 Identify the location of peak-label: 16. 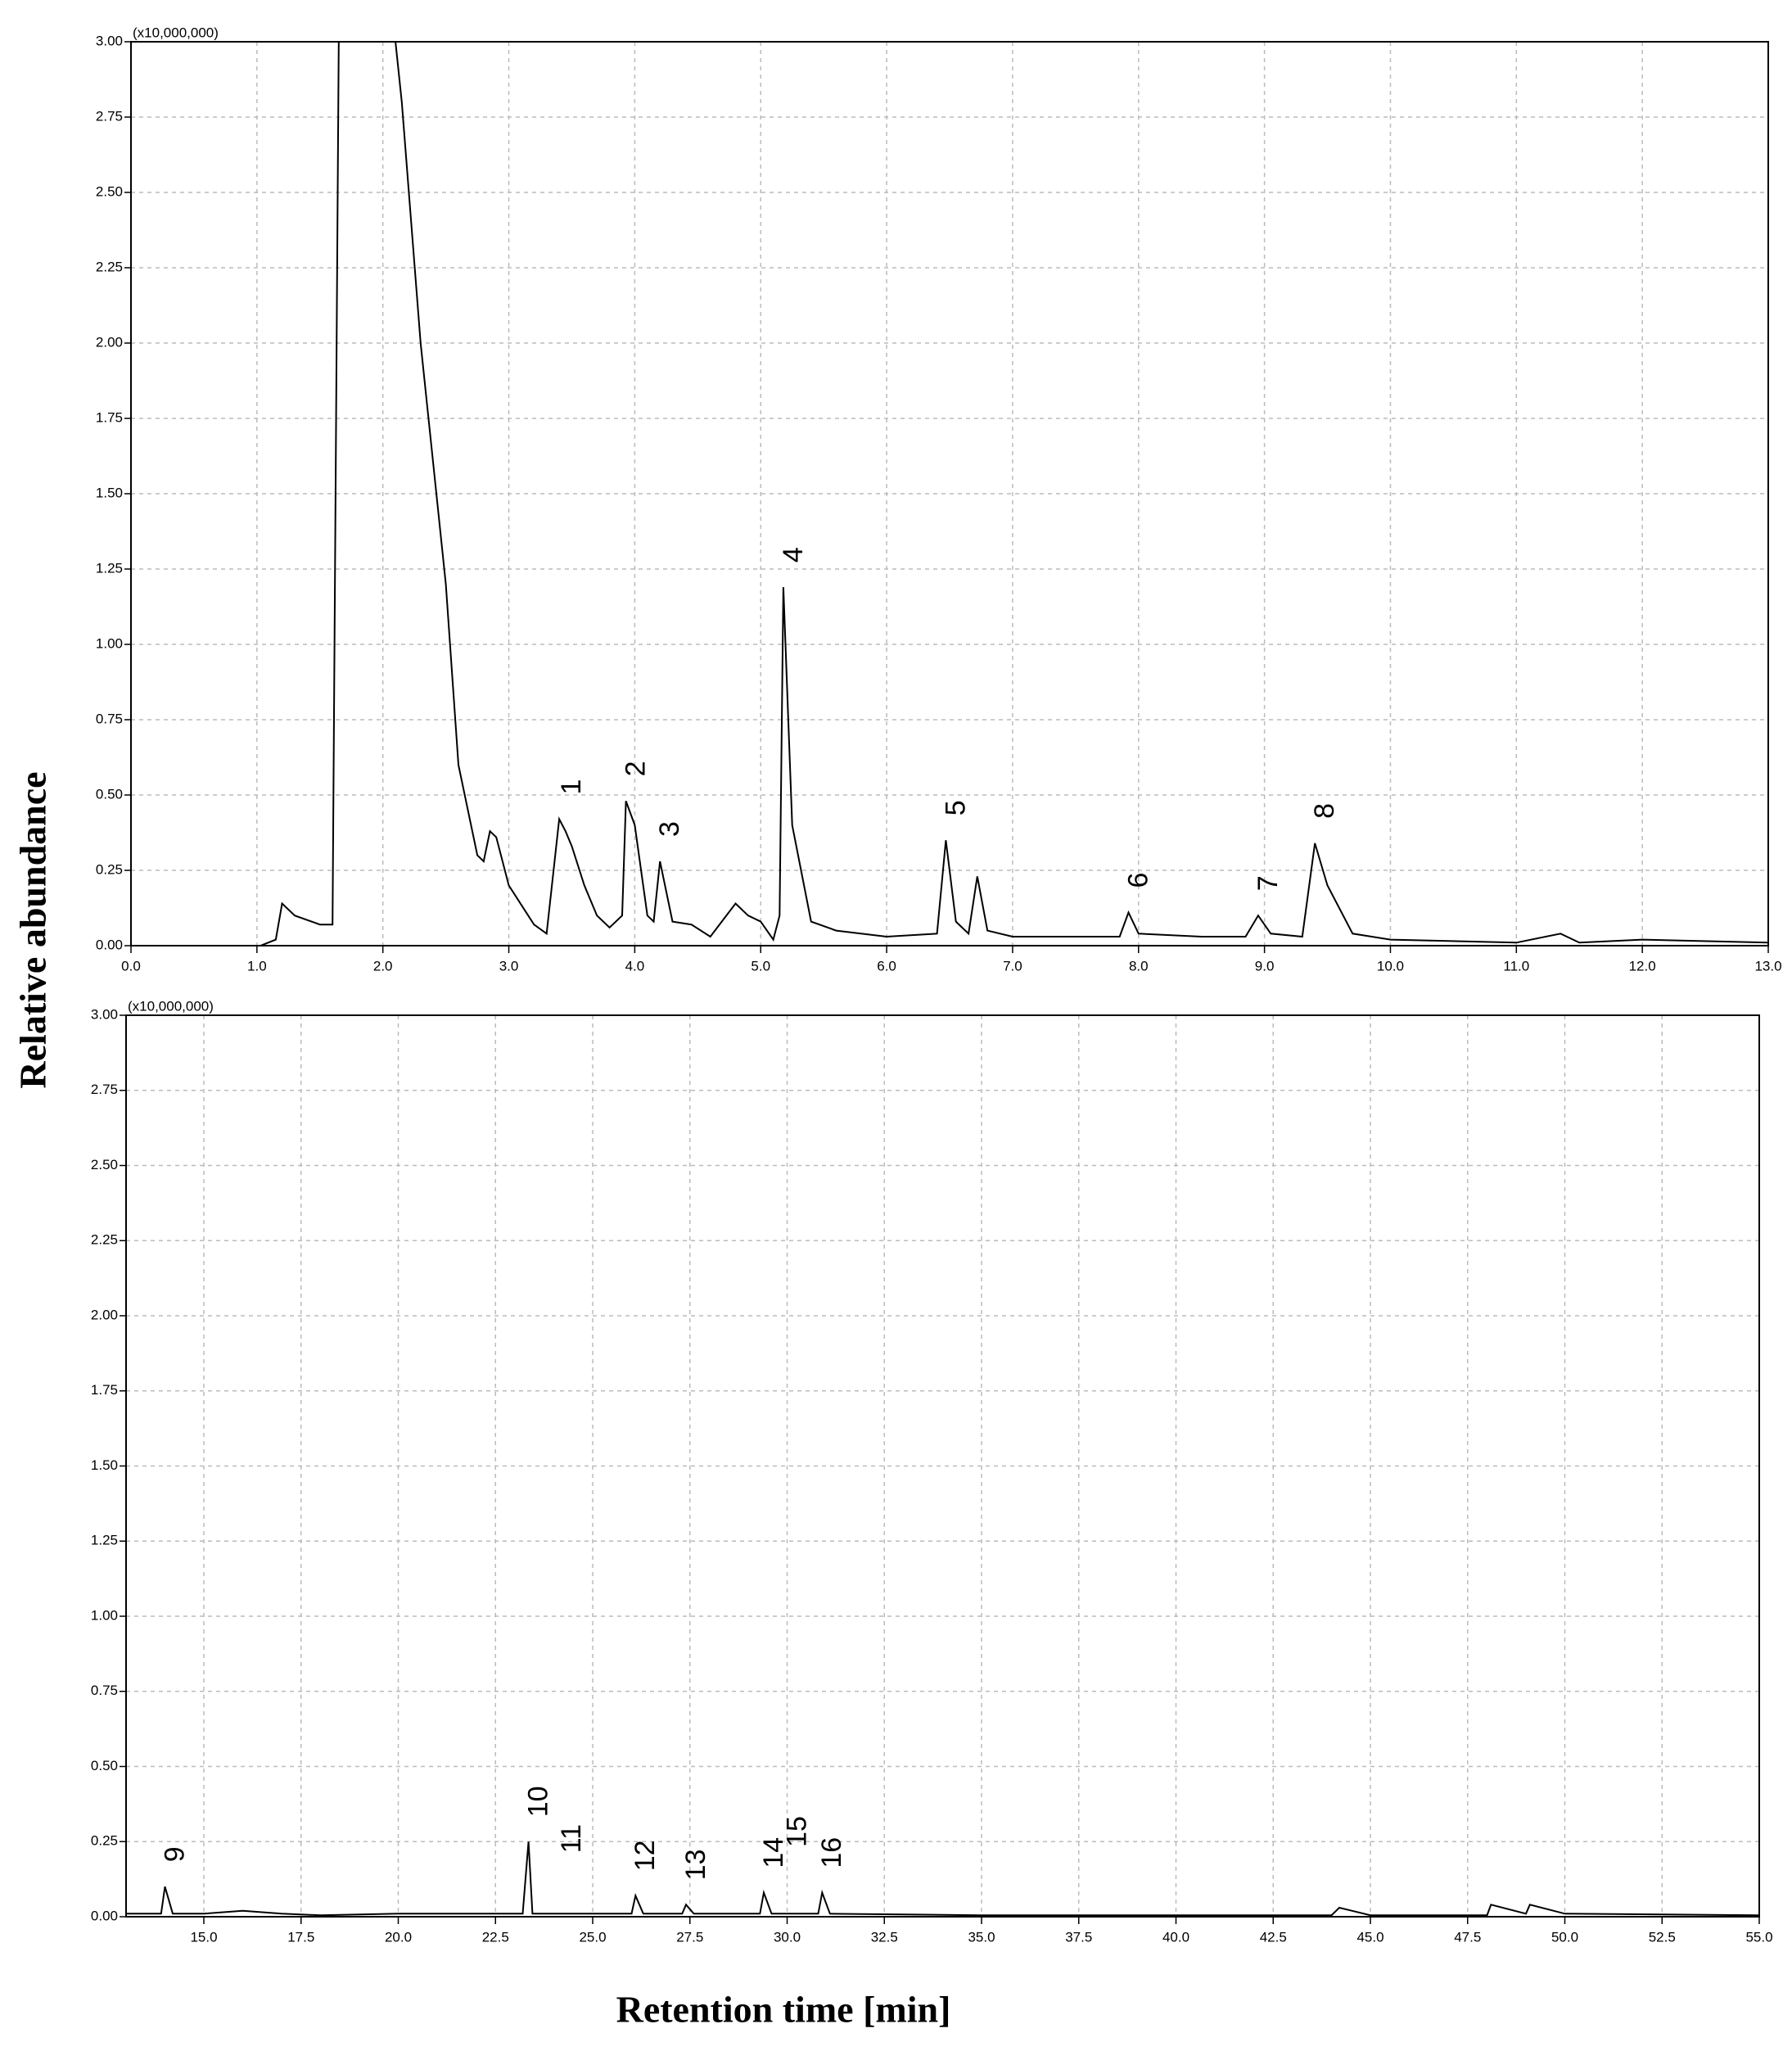
(831, 1852).